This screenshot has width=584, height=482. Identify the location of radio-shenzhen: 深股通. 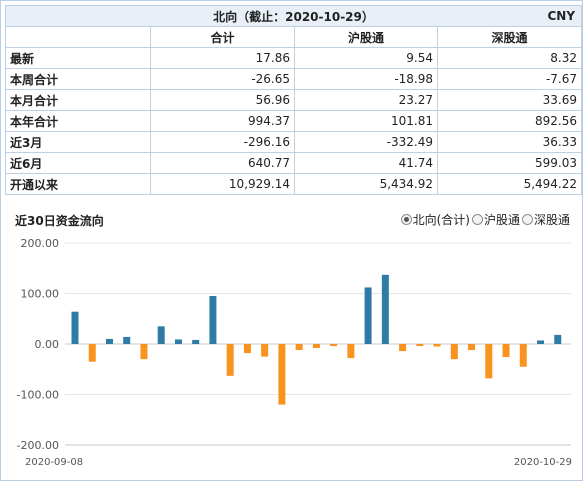
(545, 219).